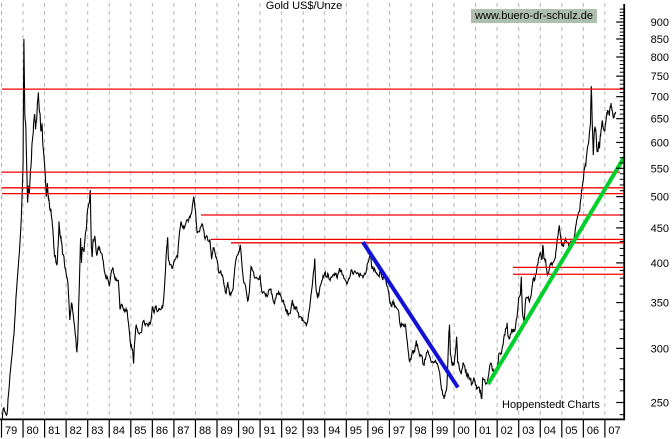  Describe the element at coordinates (507, 431) in the screenshot. I see `x-axis-label: 02` at that location.